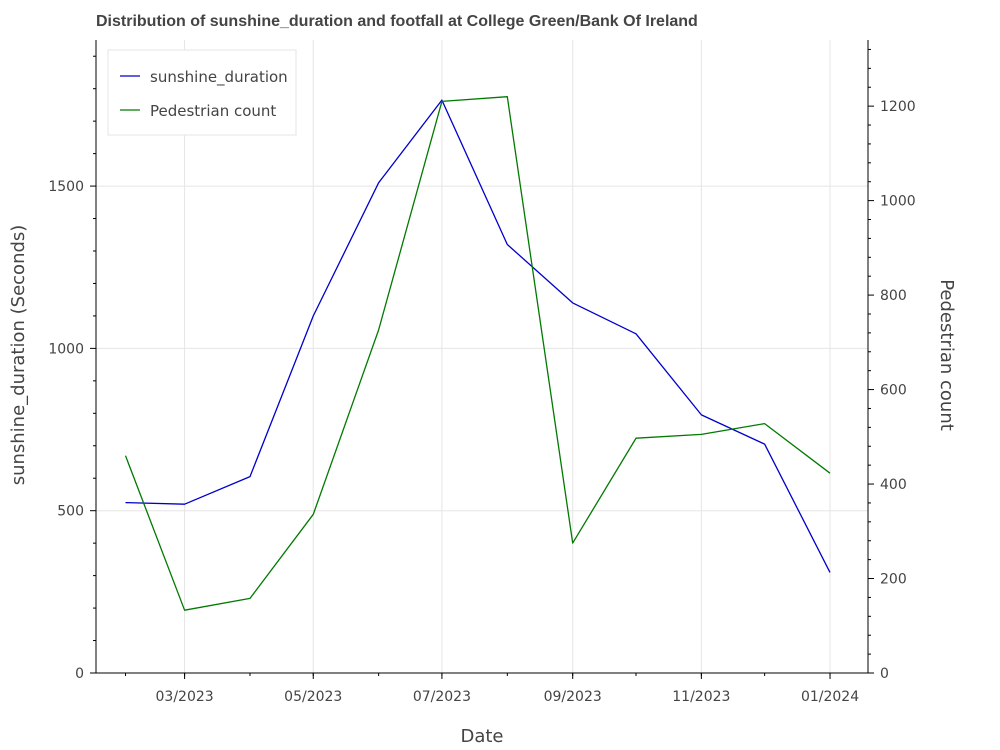  Describe the element at coordinates (893, 391) in the screenshot. I see `y2-tick-label-3: 600` at that location.